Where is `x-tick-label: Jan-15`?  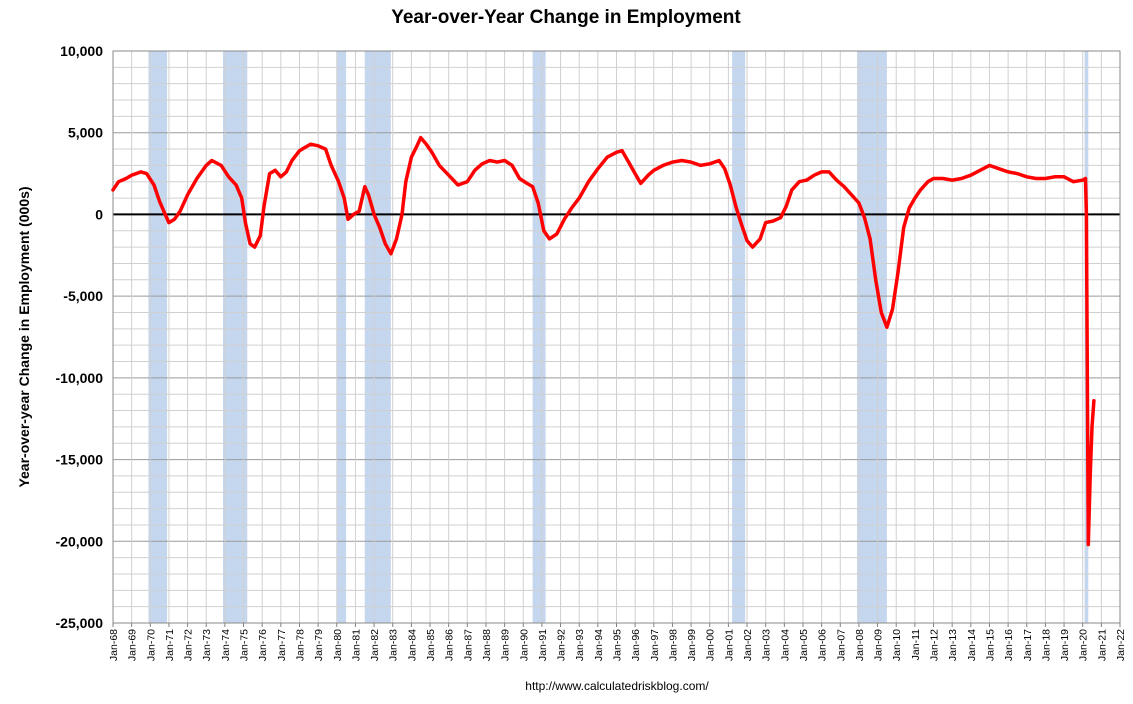
x-tick-label: Jan-15 is located at coordinates (990, 645).